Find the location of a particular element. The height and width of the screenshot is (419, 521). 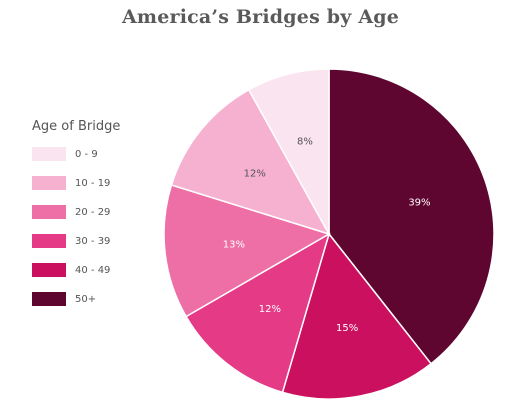

legend-item: 40 - 49 is located at coordinates (92, 270).